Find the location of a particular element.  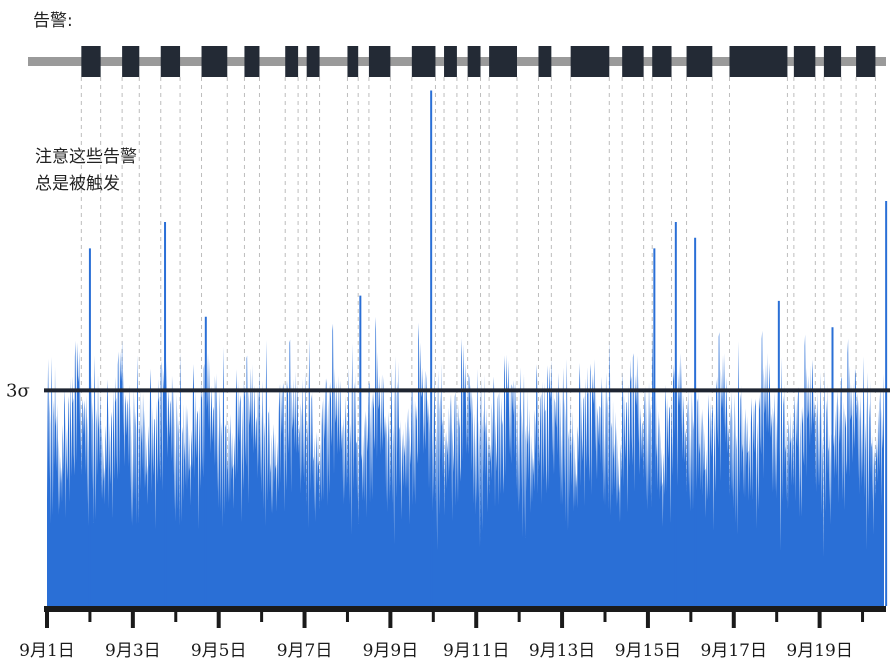

x-tick-label: 9月19日 is located at coordinates (819, 651).